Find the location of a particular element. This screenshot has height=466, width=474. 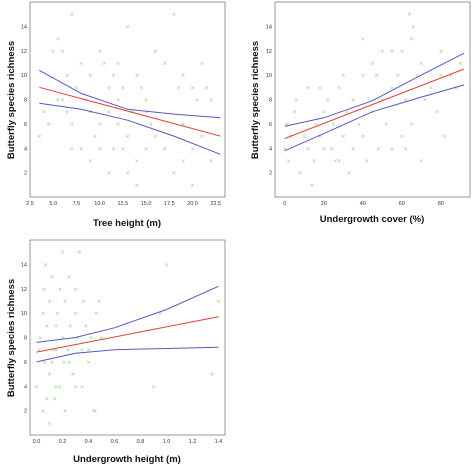

x-tick-label: 1.2 is located at coordinates (193, 442).